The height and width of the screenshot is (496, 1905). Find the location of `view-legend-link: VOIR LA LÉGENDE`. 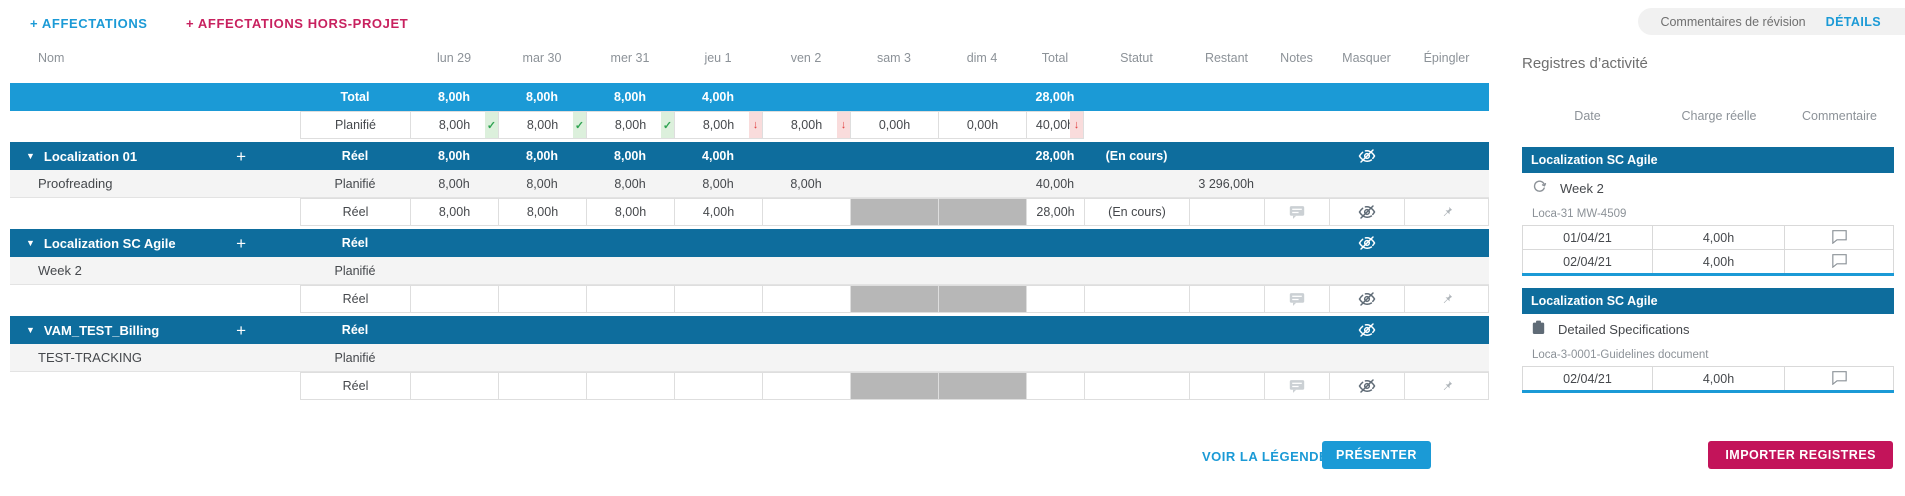

view-legend-link: VOIR LA LÉGENDE is located at coordinates (1265, 456).